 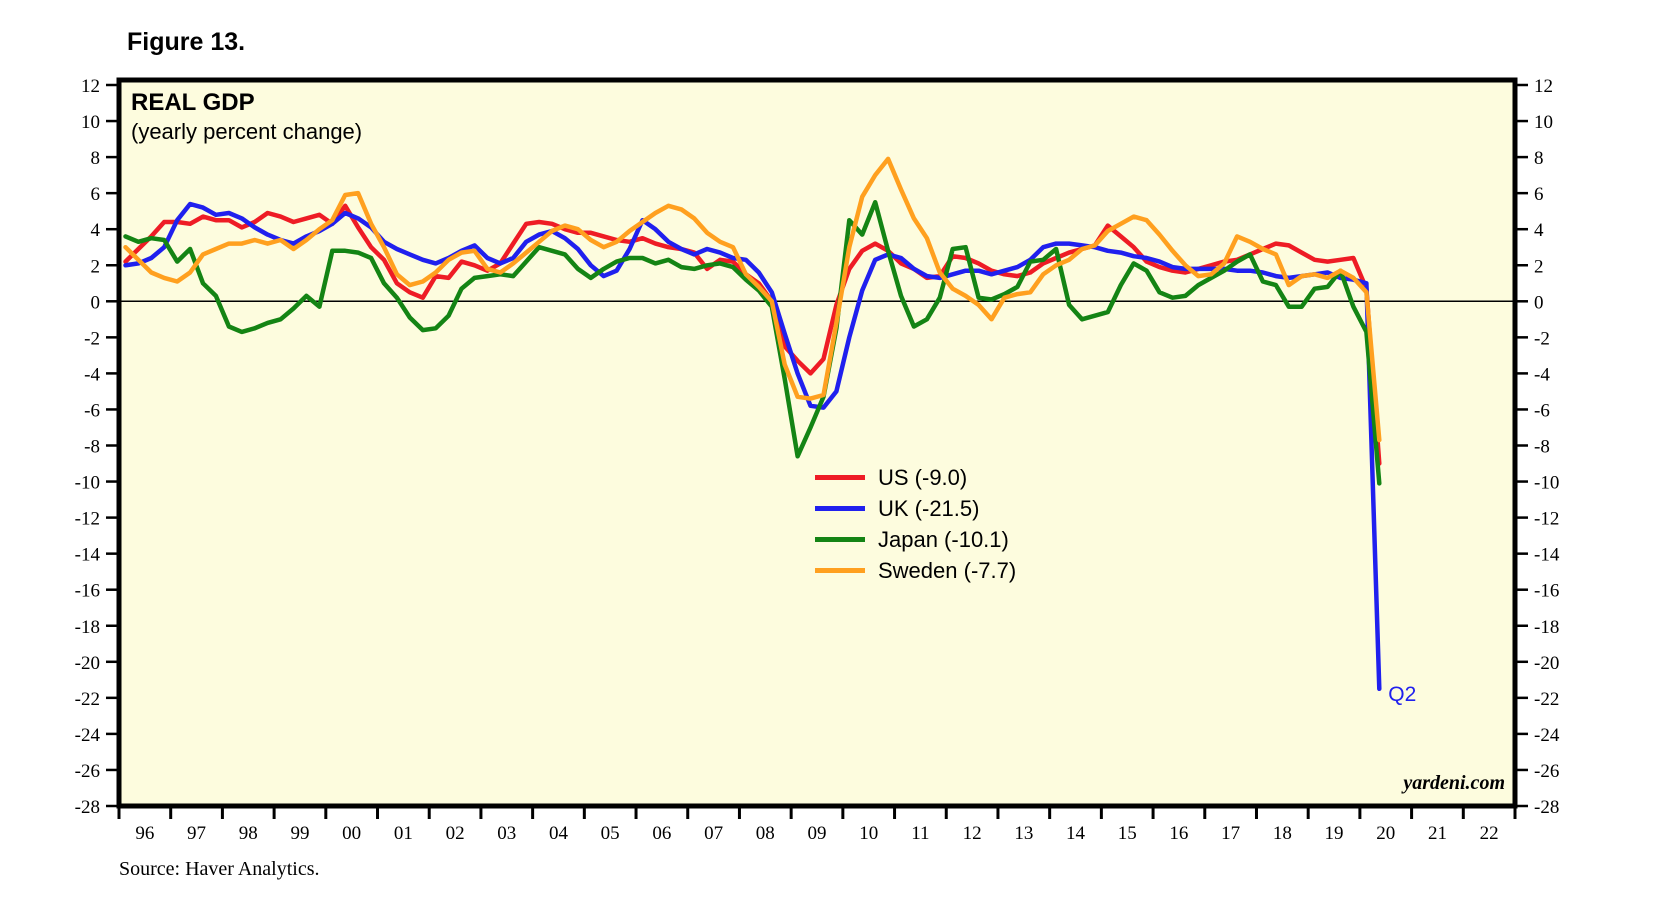 I want to click on legend-swatch-sweden, so click(x=840, y=570).